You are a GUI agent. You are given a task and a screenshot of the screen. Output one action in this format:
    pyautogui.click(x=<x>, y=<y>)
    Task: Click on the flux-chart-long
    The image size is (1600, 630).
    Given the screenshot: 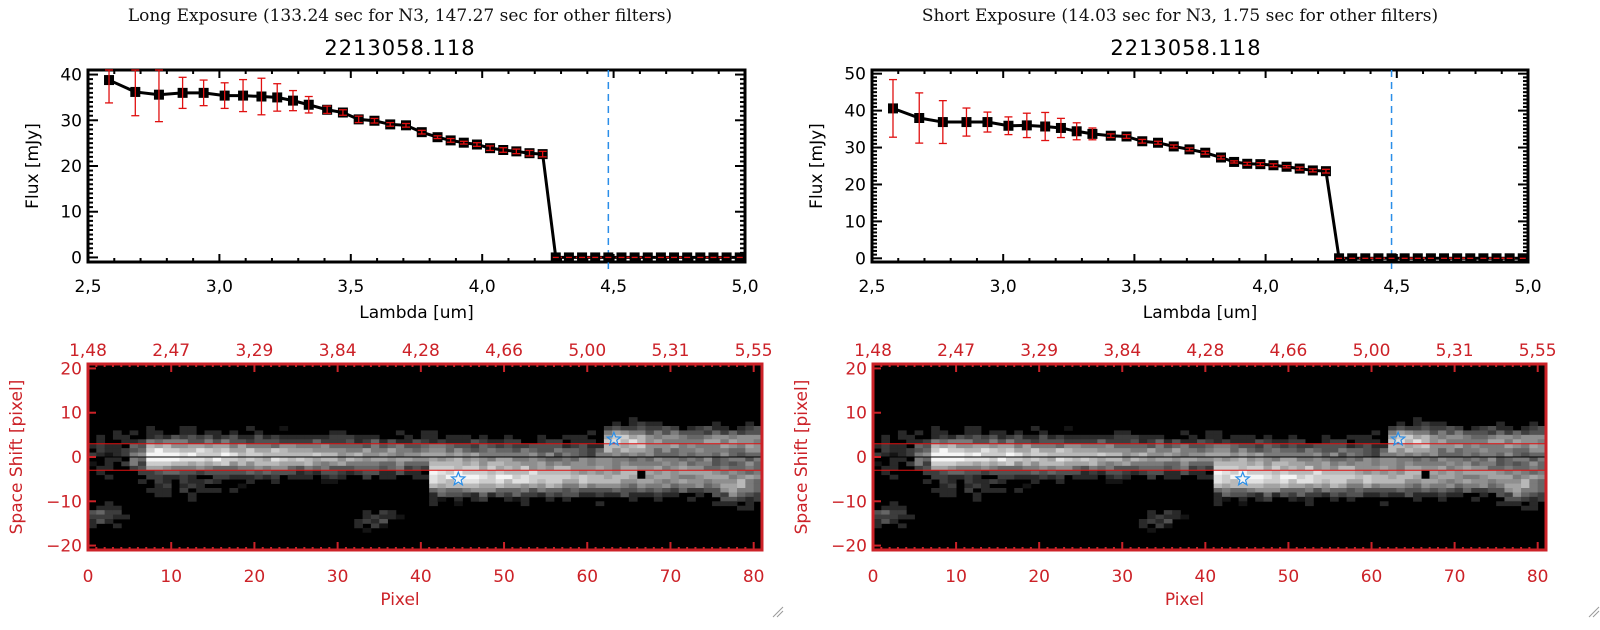 What is the action you would take?
    pyautogui.click(x=416, y=169)
    